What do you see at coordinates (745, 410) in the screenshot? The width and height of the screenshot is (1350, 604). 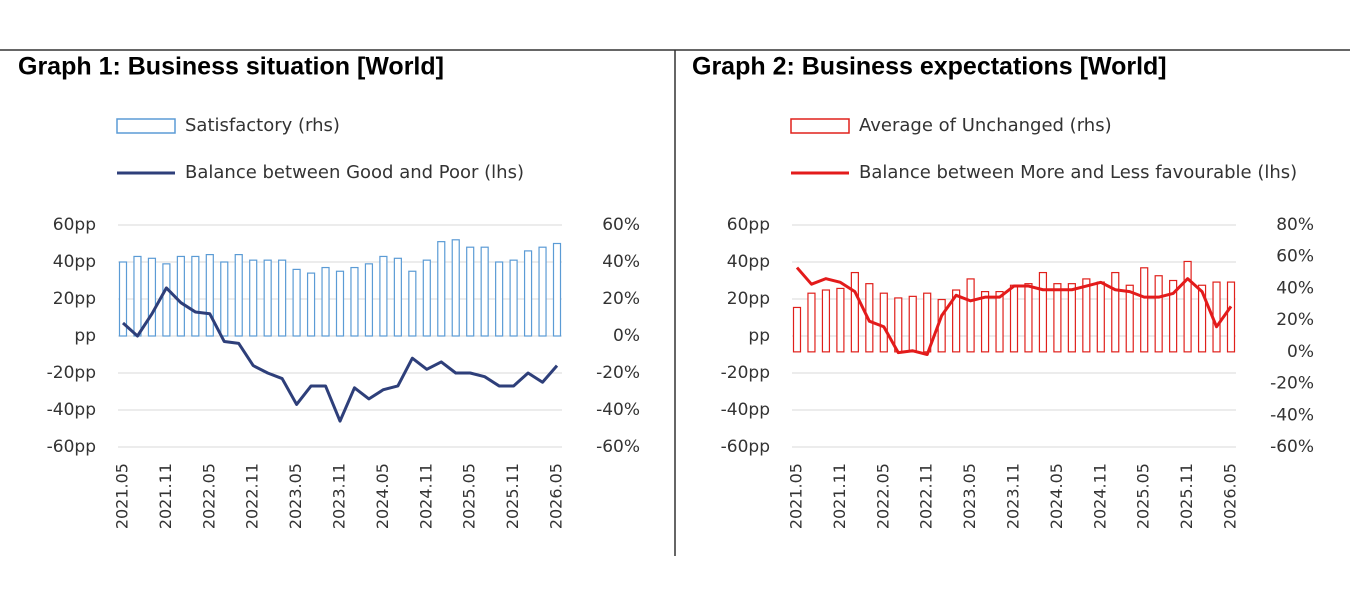 I see `y-tick-label: -40pp` at bounding box center [745, 410].